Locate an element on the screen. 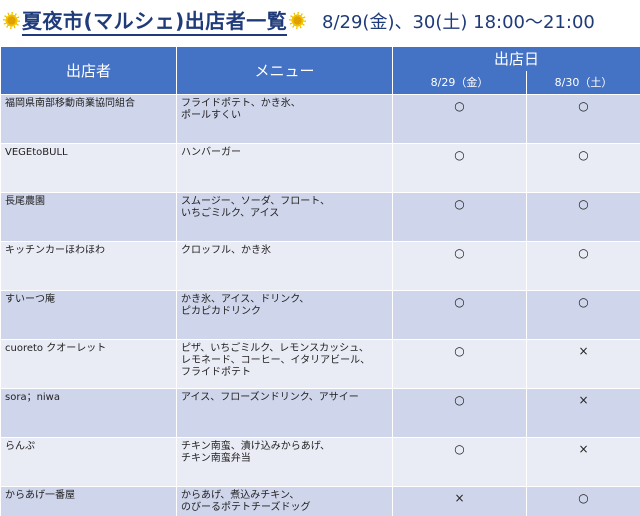 The width and height of the screenshot is (640, 516). day1-mark-text: × is located at coordinates (459, 498).